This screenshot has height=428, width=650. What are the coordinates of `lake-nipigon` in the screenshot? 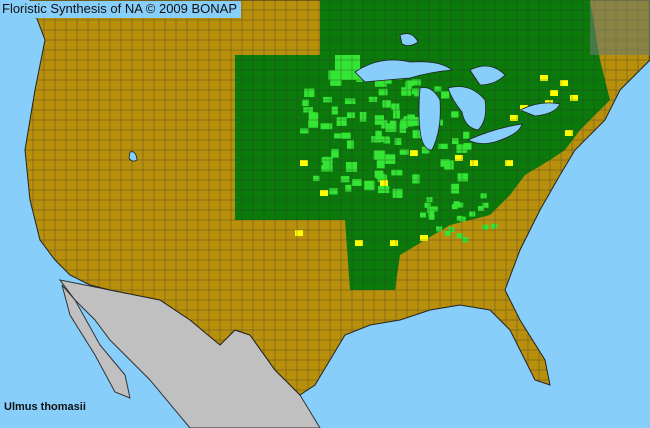 It's located at (409, 39).